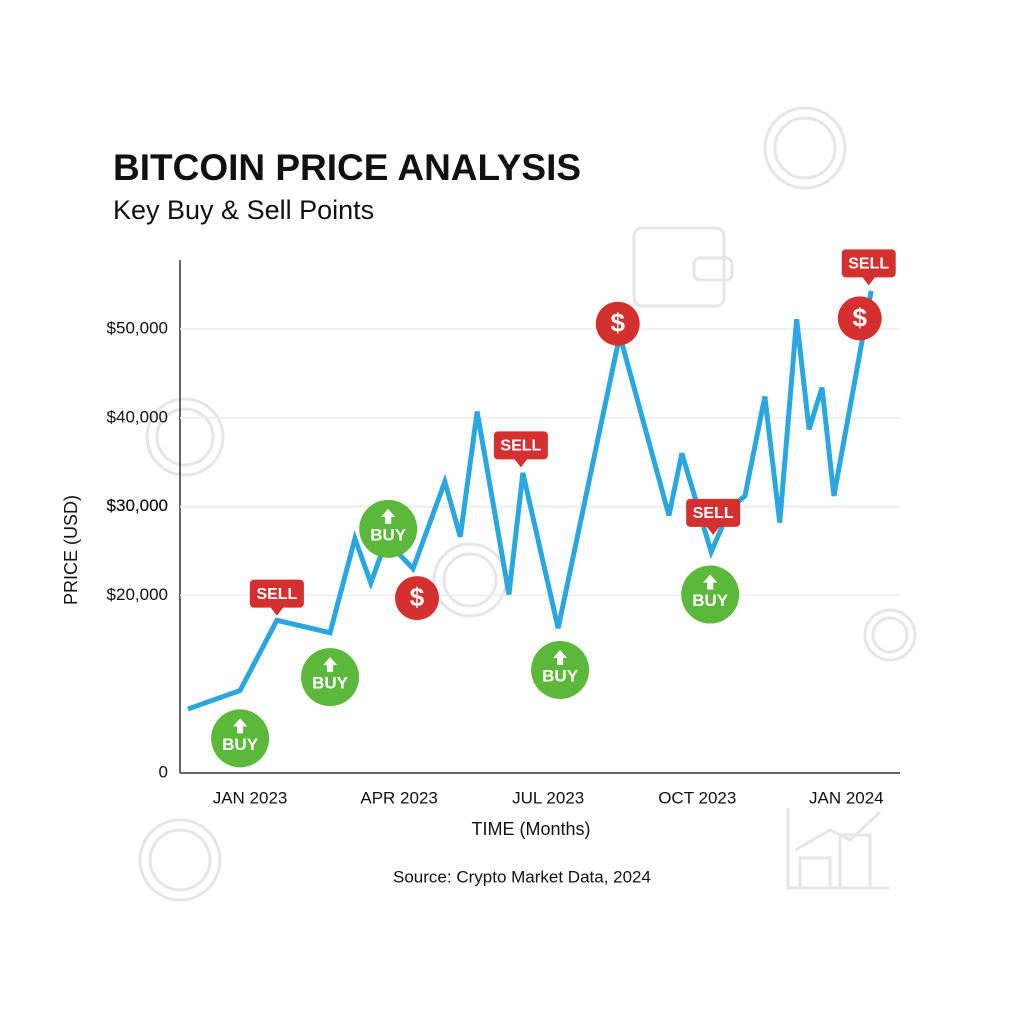 The height and width of the screenshot is (1024, 1024). Describe the element at coordinates (137, 594) in the screenshot. I see `y-tick-label: $20,000` at that location.